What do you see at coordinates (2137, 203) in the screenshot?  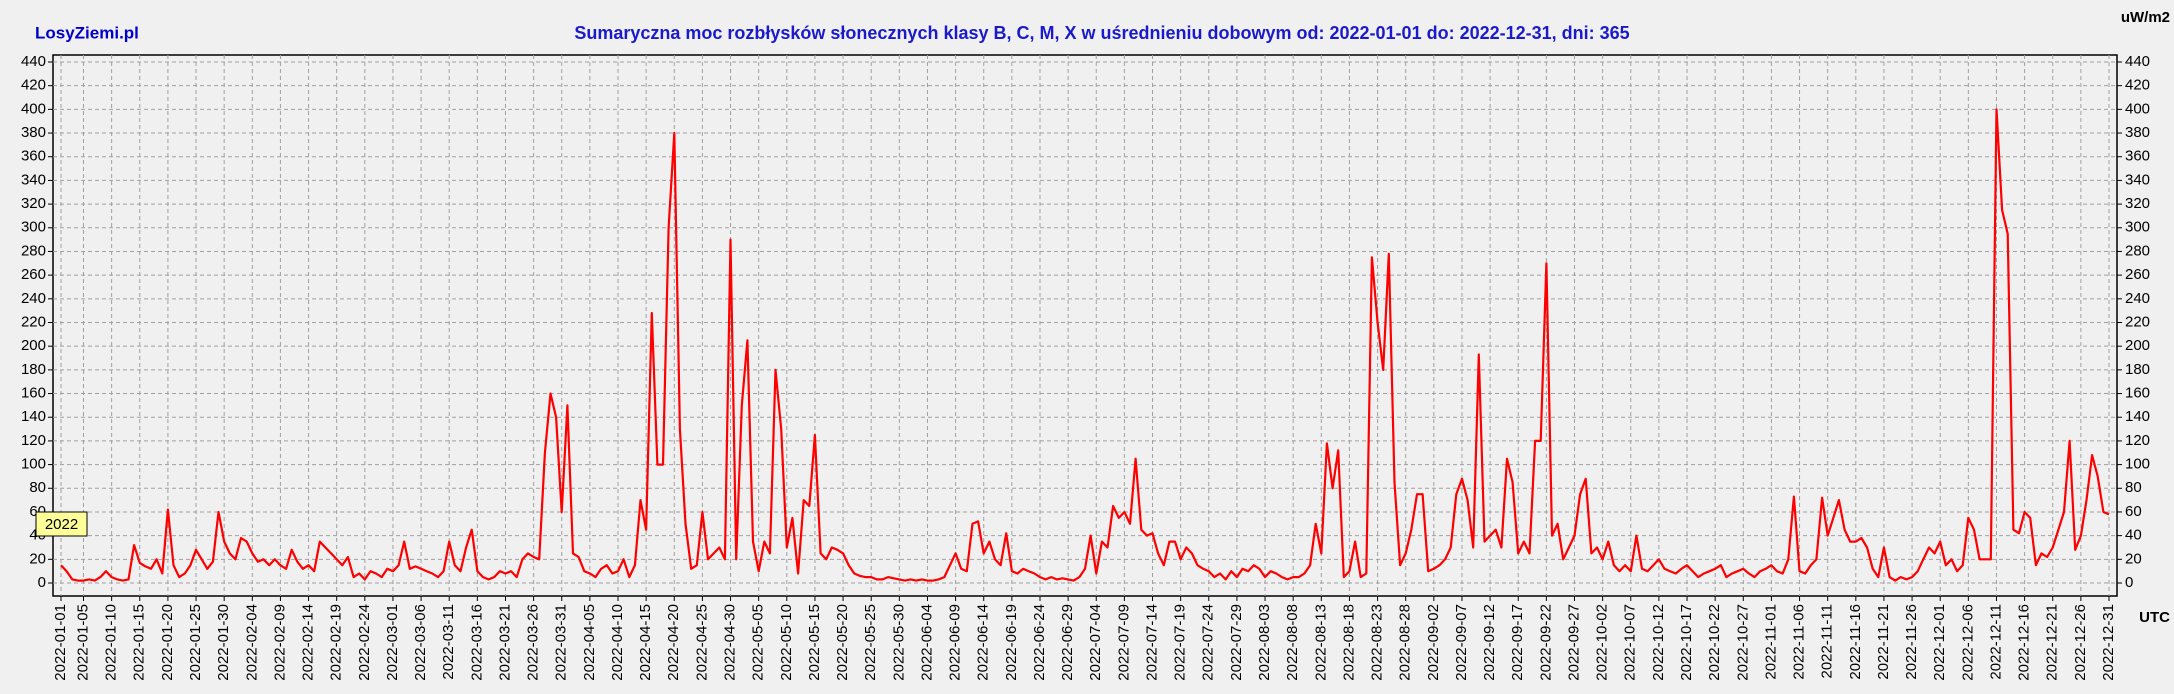 I see `y2-tick-label: 320` at bounding box center [2137, 203].